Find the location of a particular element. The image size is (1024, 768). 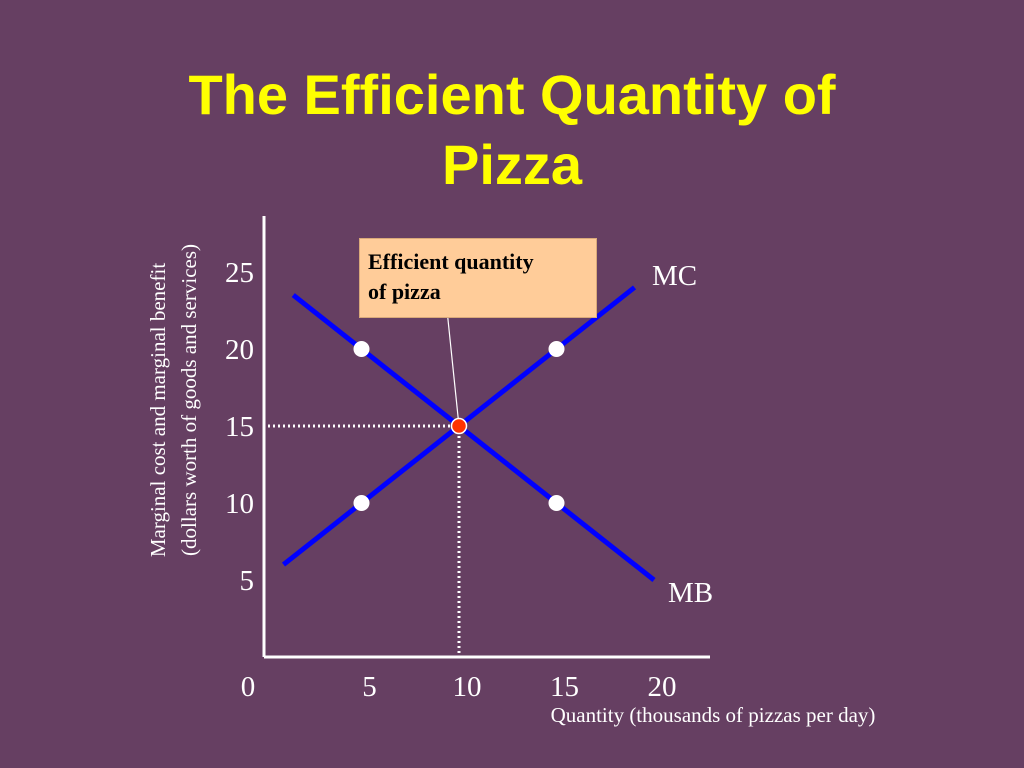

mb-series-label: MB is located at coordinates (690, 593).